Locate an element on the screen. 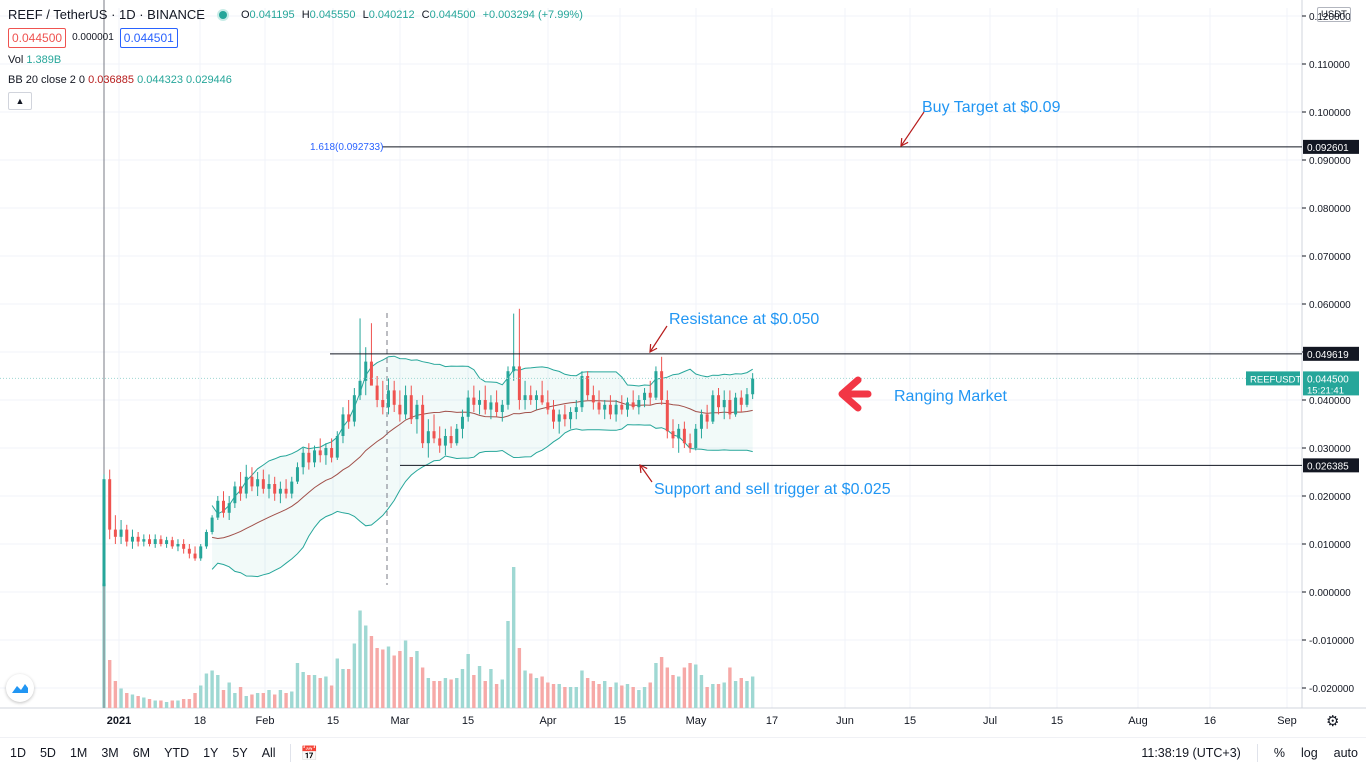 The image size is (1366, 768). symbol-title: REEF / TetherUS · 1D · BINANCE is located at coordinates (106, 14).